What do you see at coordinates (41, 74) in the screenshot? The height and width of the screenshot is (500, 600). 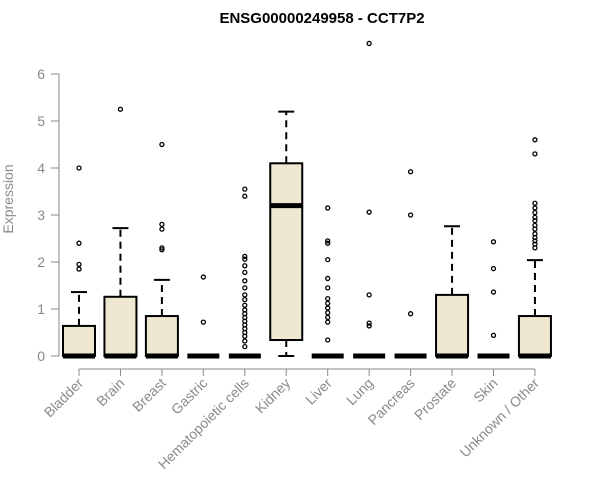 I see `y-tick-label: 6` at bounding box center [41, 74].